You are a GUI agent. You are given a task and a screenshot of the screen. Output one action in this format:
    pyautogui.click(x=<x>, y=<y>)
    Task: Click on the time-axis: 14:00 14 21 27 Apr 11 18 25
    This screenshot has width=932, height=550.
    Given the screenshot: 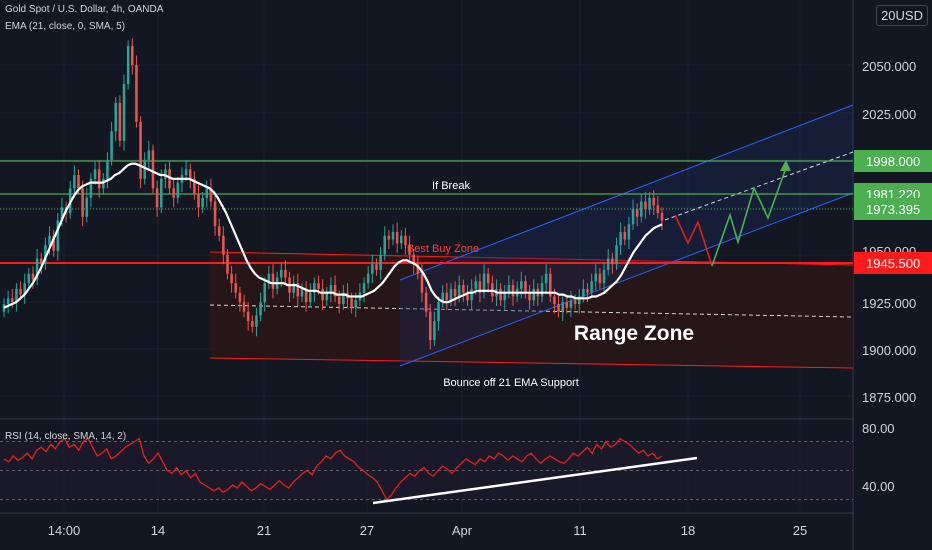 What is the action you would take?
    pyautogui.click(x=428, y=530)
    